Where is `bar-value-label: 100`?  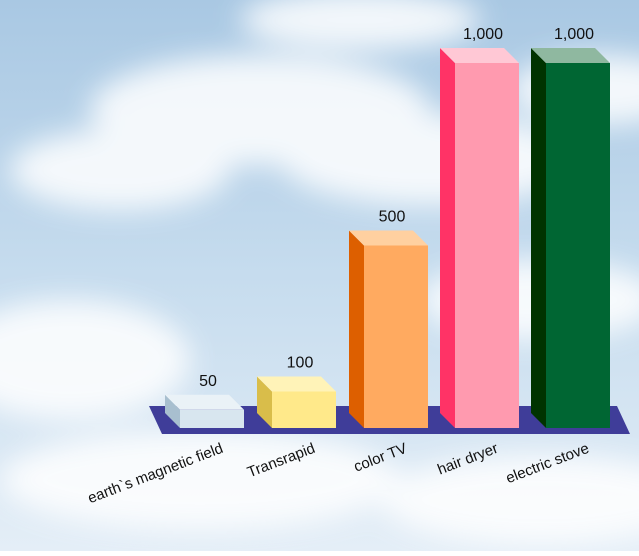 bar-value-label: 100 is located at coordinates (300, 363).